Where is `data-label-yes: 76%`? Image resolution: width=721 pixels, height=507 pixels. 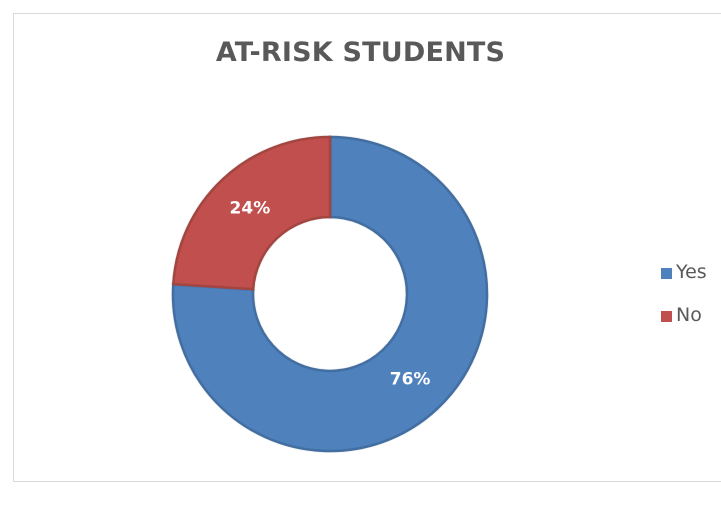
data-label-yes: 76% is located at coordinates (410, 379).